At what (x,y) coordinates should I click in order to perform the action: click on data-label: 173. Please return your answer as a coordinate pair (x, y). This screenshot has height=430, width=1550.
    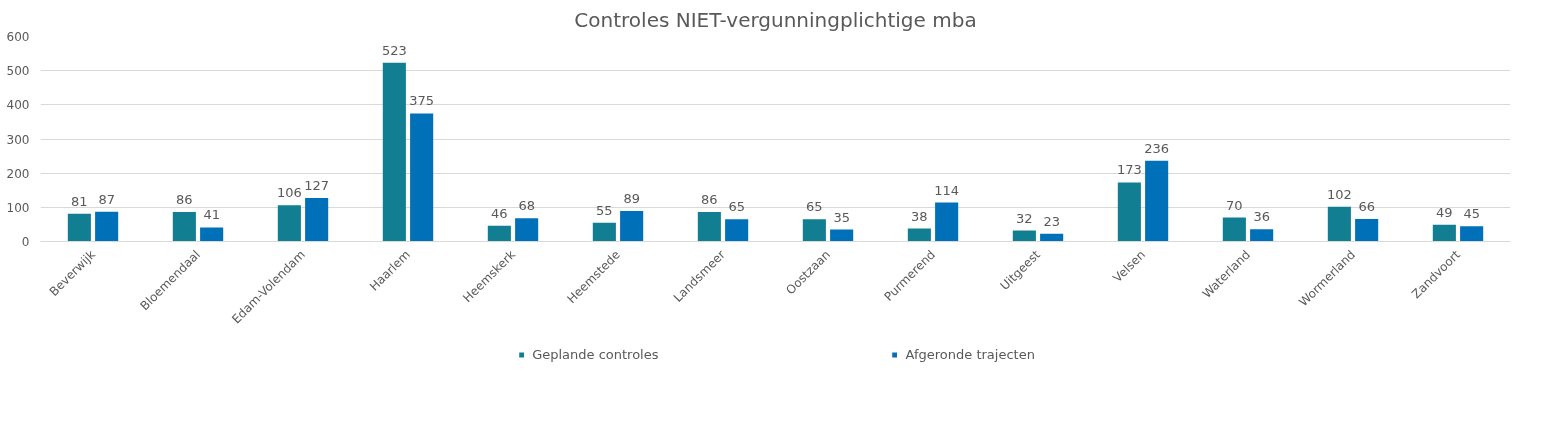
    Looking at the image, I should click on (1129, 170).